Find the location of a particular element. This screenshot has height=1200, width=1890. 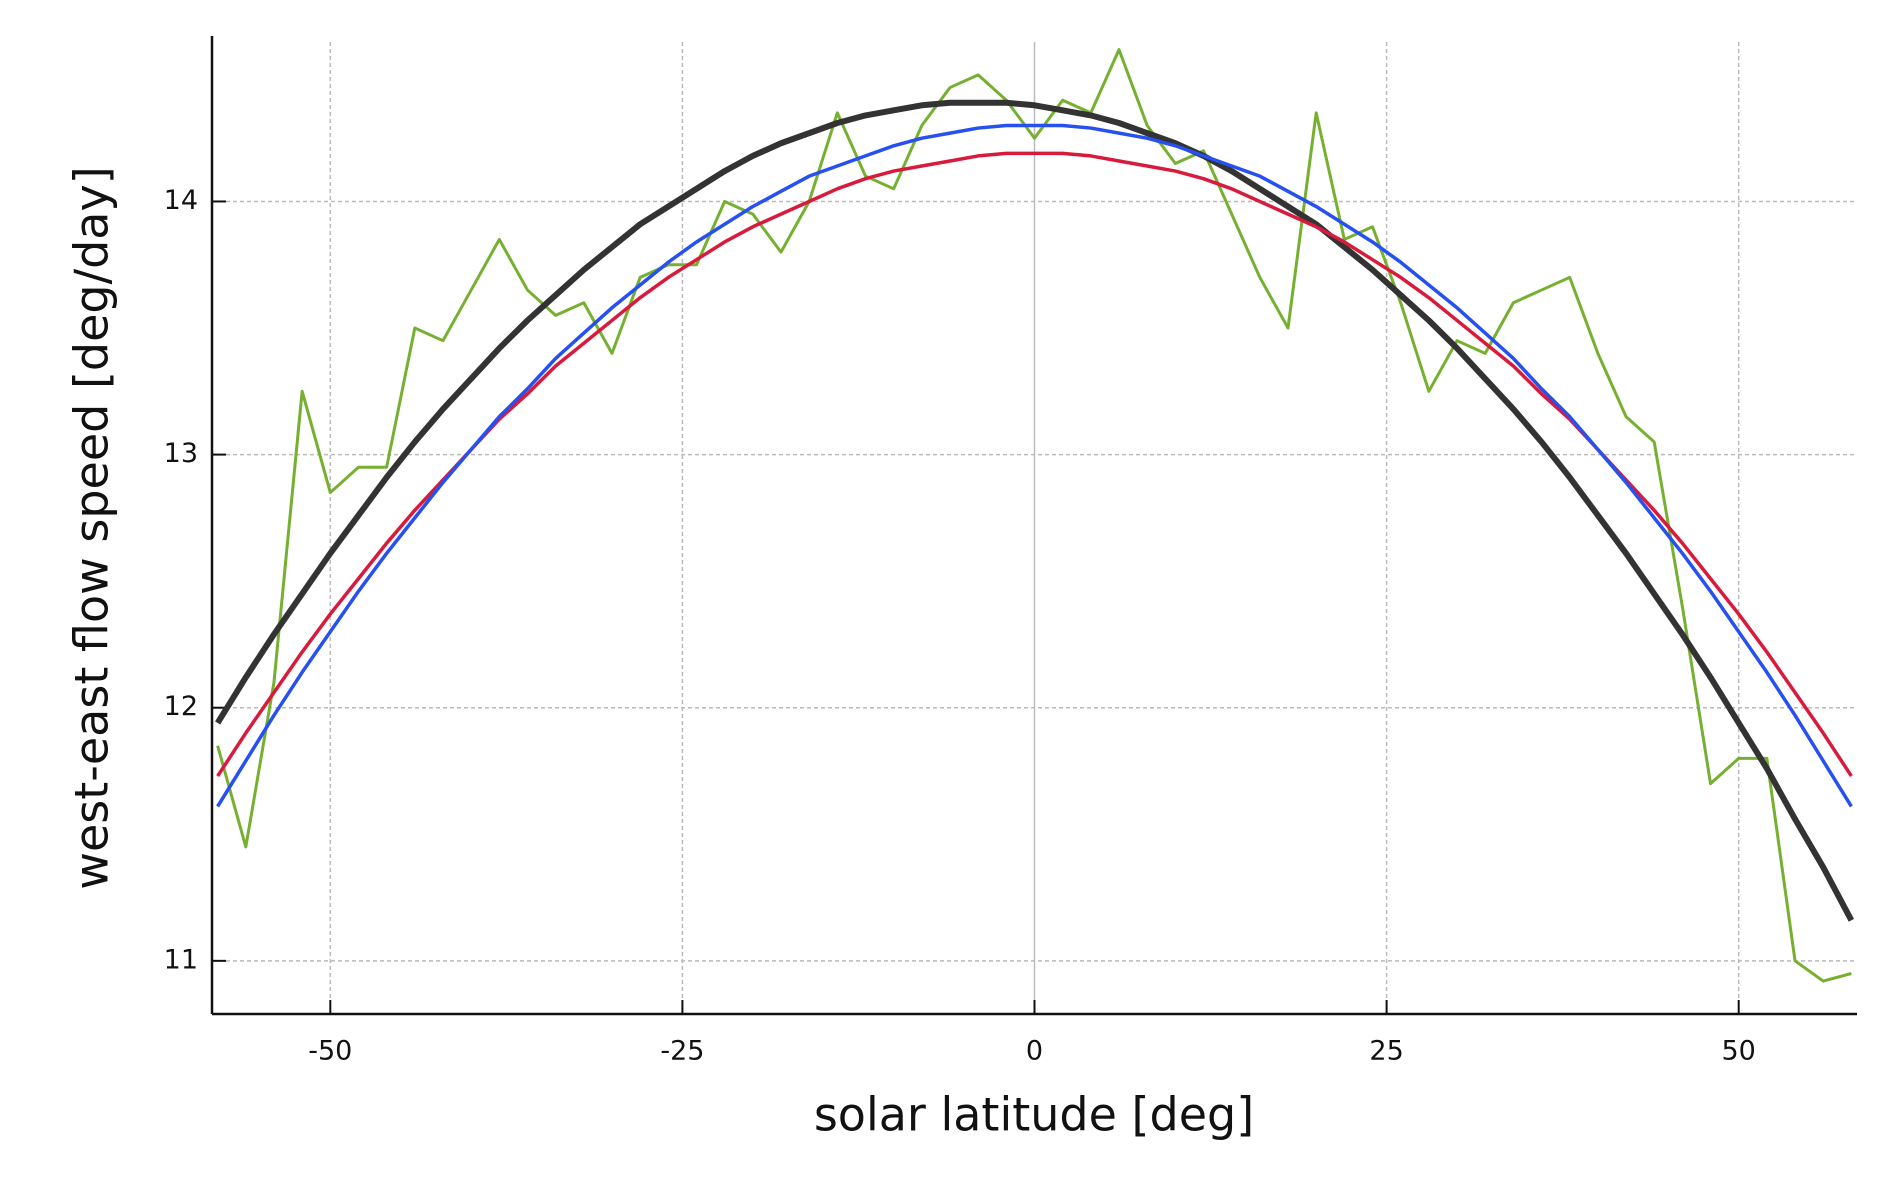

x-tick-label: -25 is located at coordinates (682, 1051).